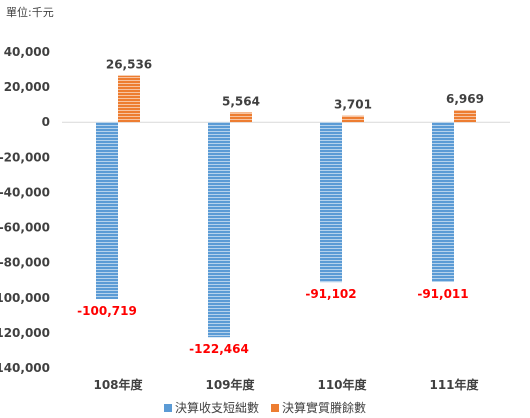  What do you see at coordinates (442, 294) in the screenshot?
I see `data-label: -91,011` at bounding box center [442, 294].